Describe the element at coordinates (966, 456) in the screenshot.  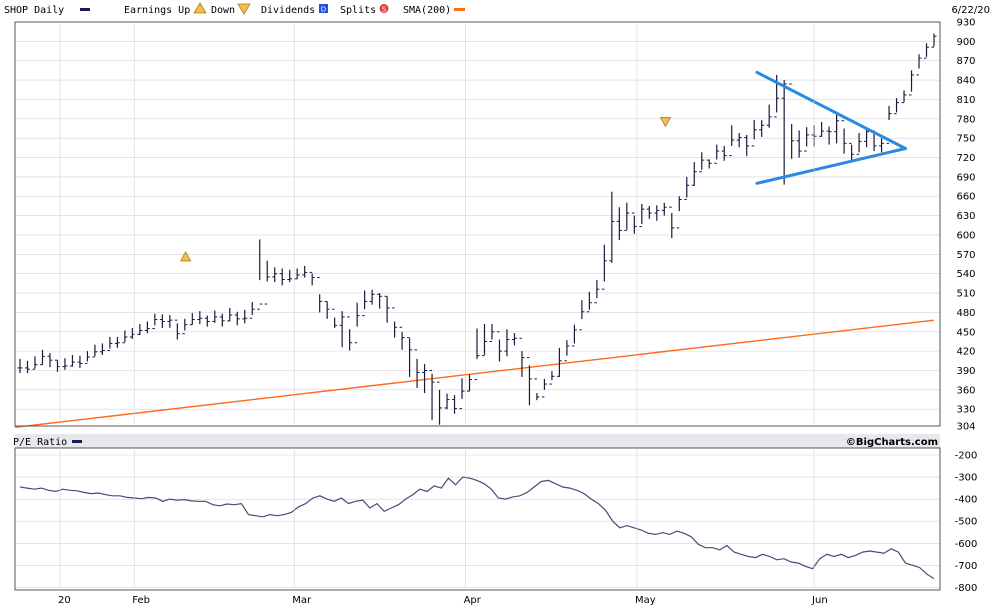
I see `pe-y-tick-label: -200` at that location.